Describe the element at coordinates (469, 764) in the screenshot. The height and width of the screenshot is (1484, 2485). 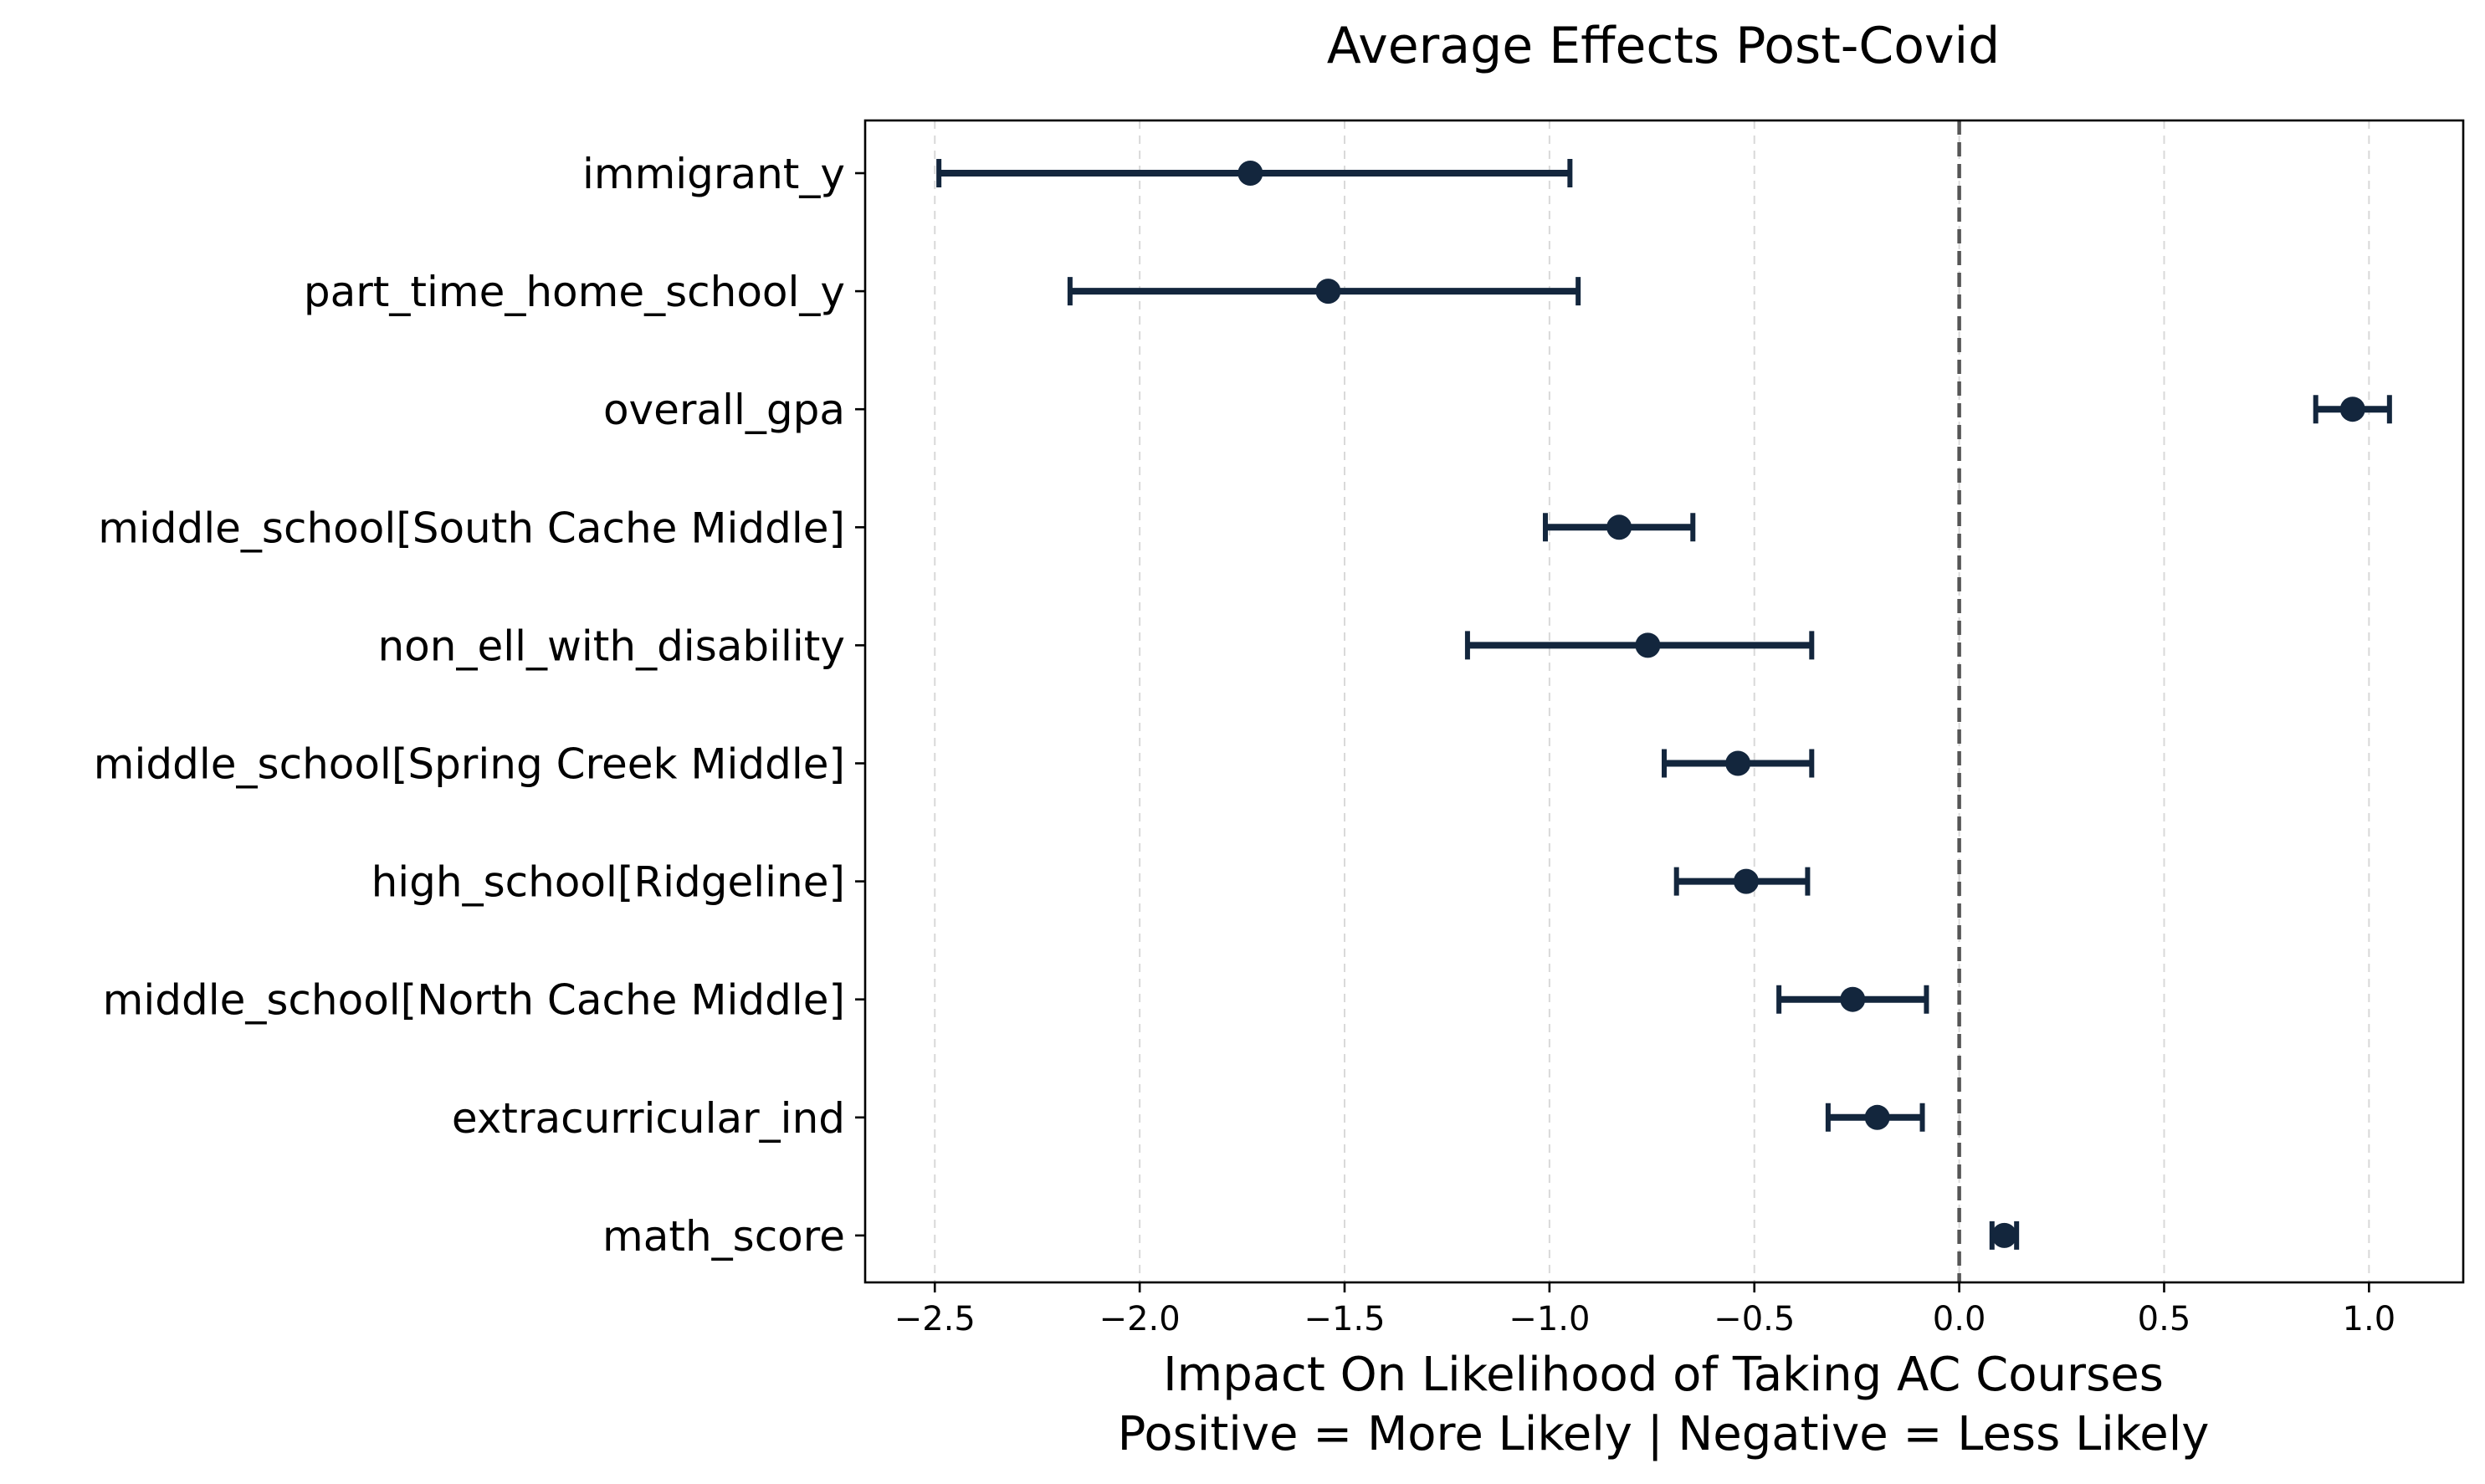
I see `y-tick-label: middle_school[Spring Creek Middle]` at that location.